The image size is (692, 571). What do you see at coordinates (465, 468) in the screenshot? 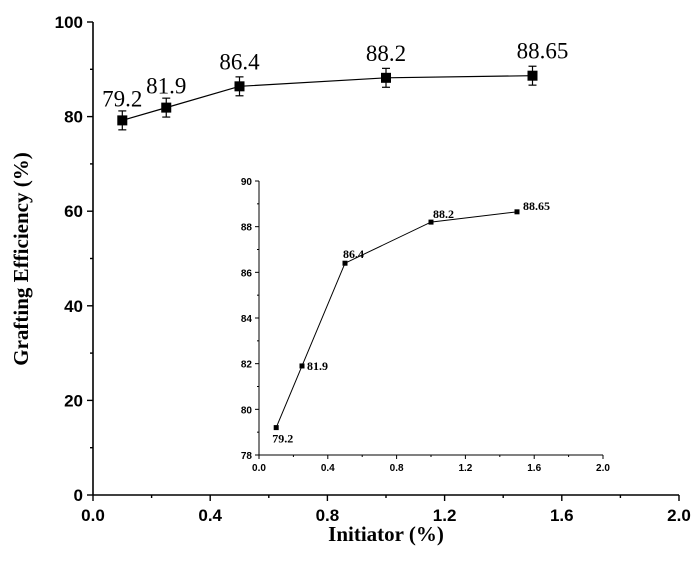
I see `inset-x-tick-label: 1.2` at bounding box center [465, 468].